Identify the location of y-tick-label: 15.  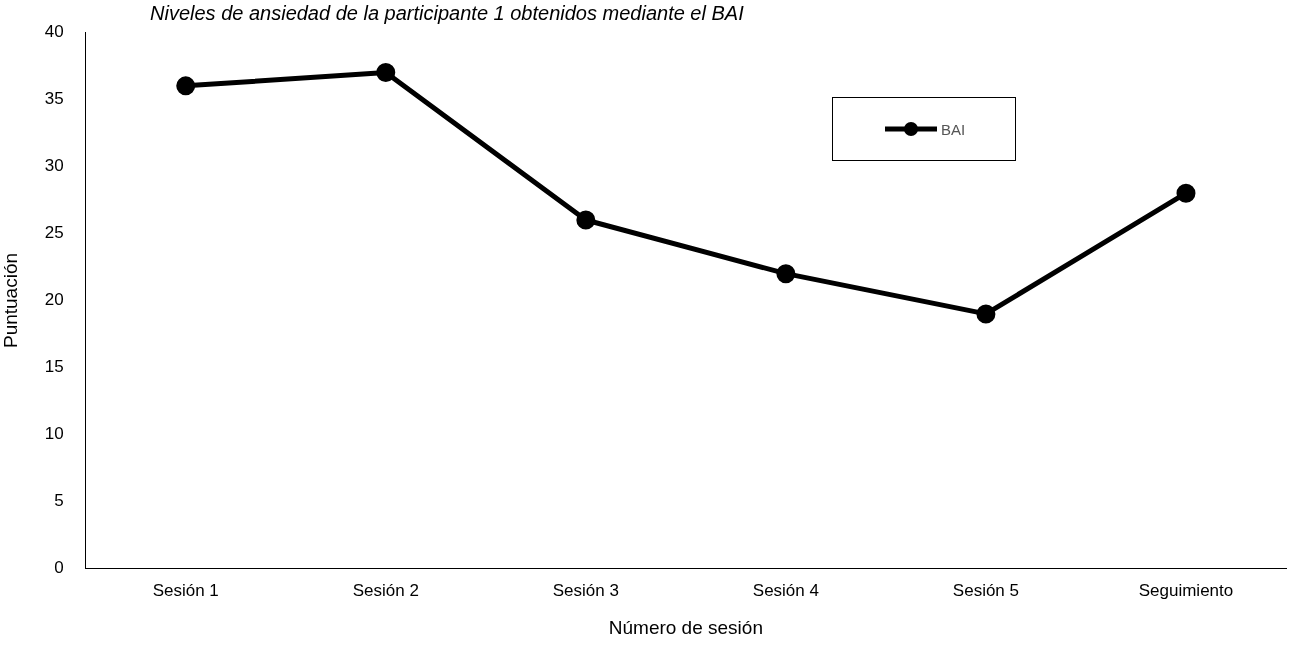
(54, 367).